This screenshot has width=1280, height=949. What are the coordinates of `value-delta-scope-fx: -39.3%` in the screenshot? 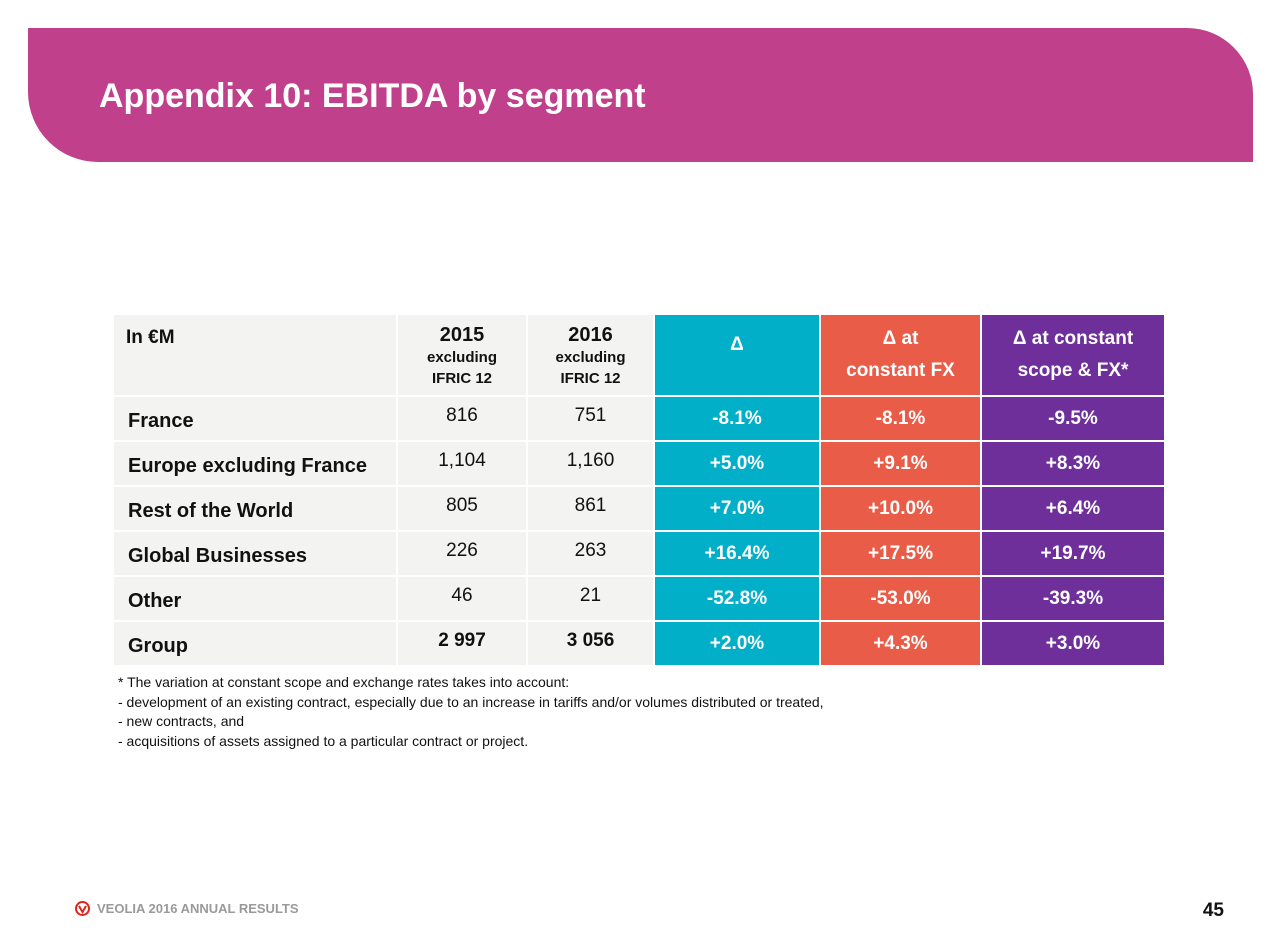 It's located at (1073, 598).